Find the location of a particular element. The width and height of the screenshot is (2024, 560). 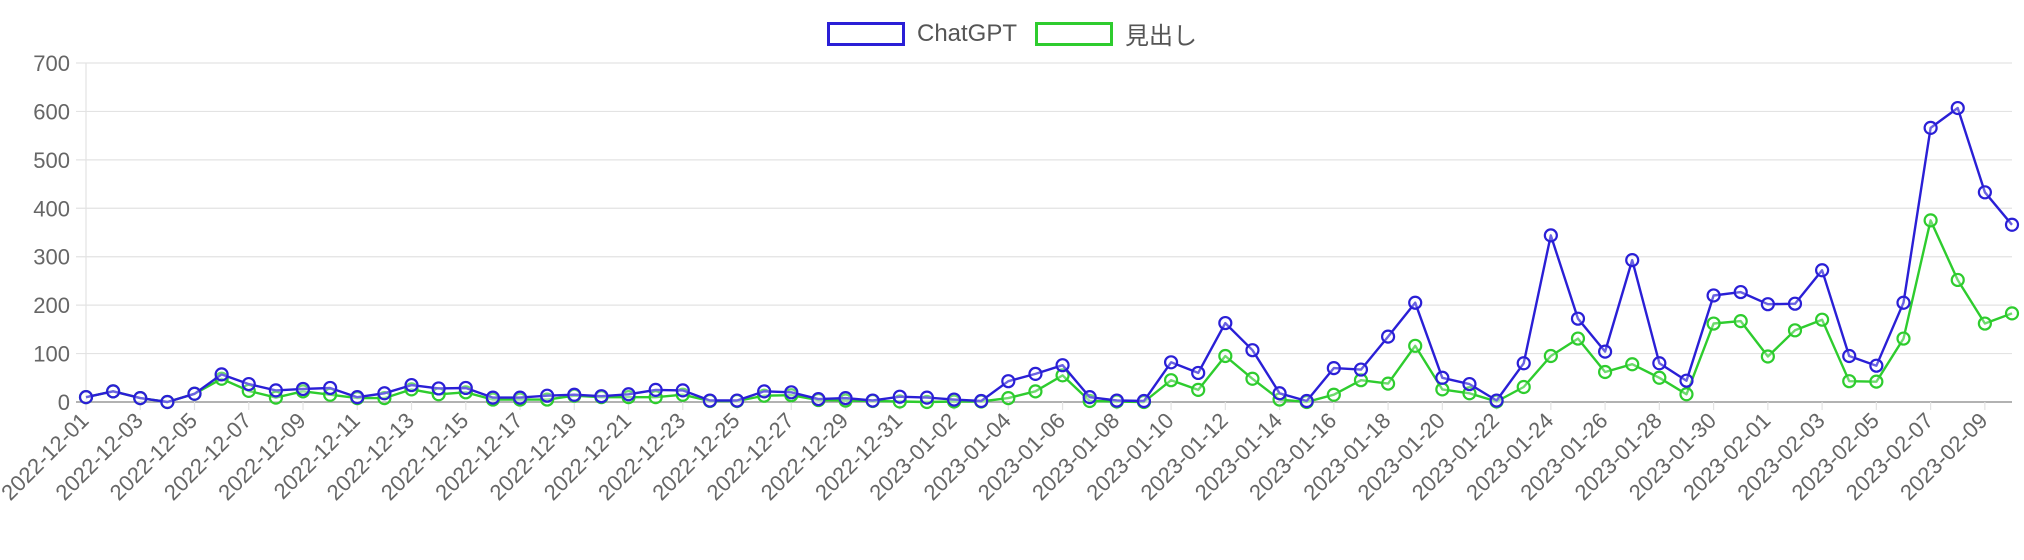

legend-item-chatgpt: ChatGPT is located at coordinates (922, 33).